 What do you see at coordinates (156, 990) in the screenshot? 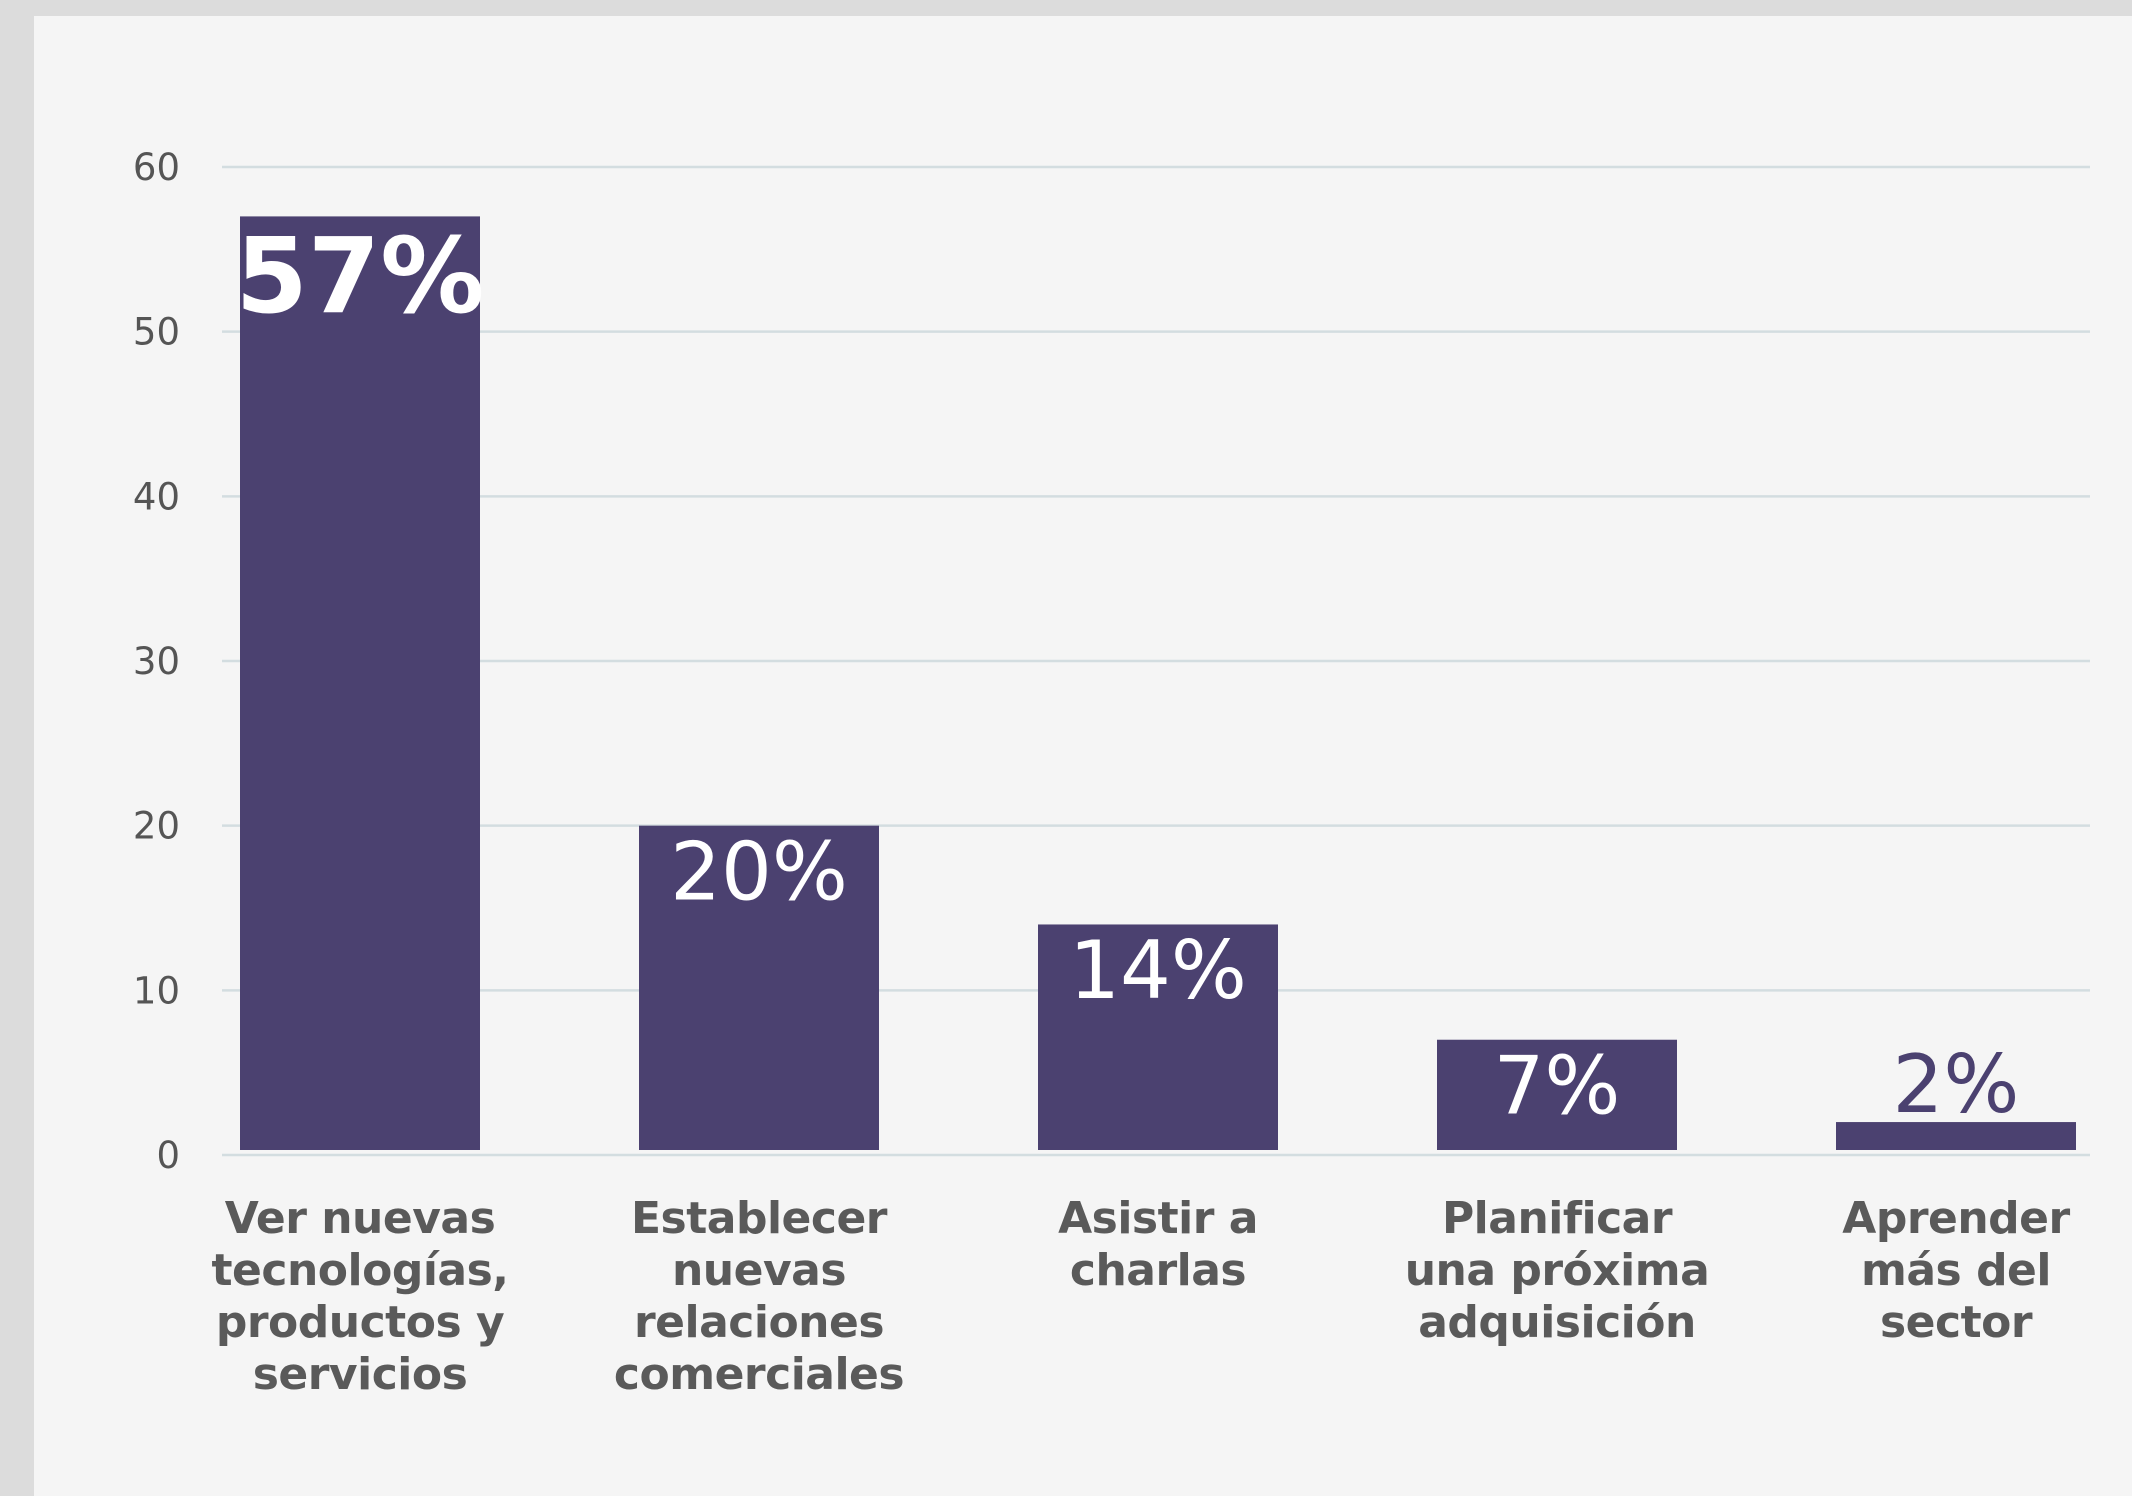
I see `y-tick-label: 10` at bounding box center [156, 990].